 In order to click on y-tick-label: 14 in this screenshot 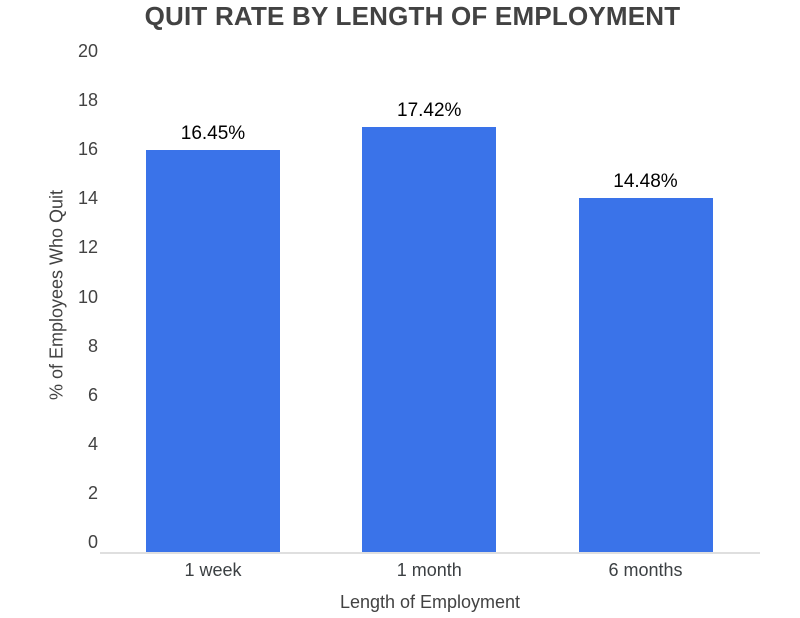, I will do `click(87, 198)`.